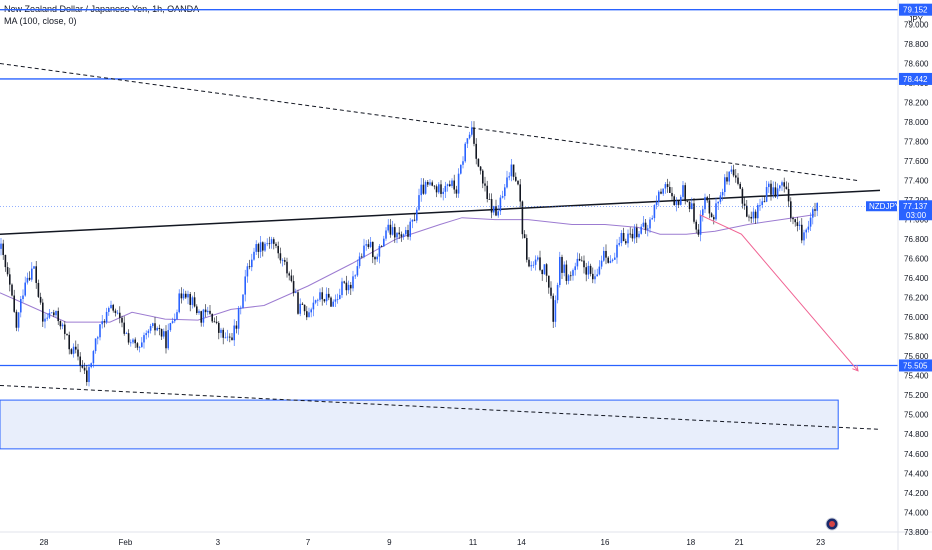 The height and width of the screenshot is (550, 932). What do you see at coordinates (915, 210) in the screenshot?
I see `last-price-tag` at bounding box center [915, 210].